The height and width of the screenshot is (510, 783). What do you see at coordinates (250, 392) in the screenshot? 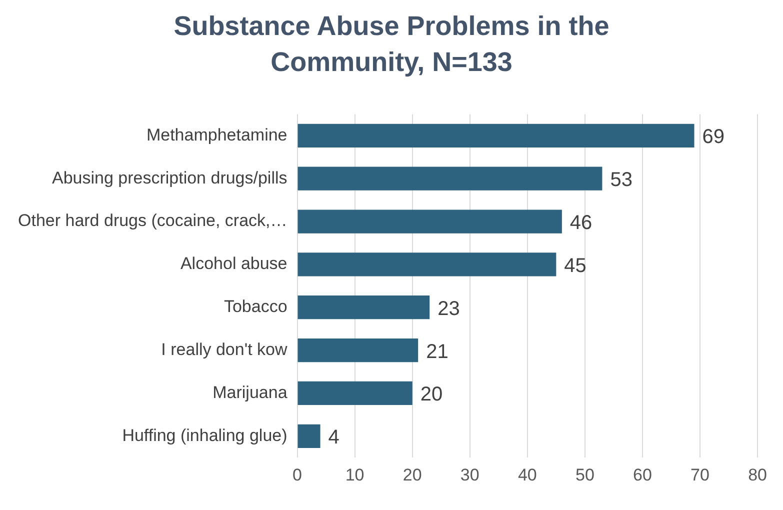
I see `y-tick-label: Marijuana` at bounding box center [250, 392].